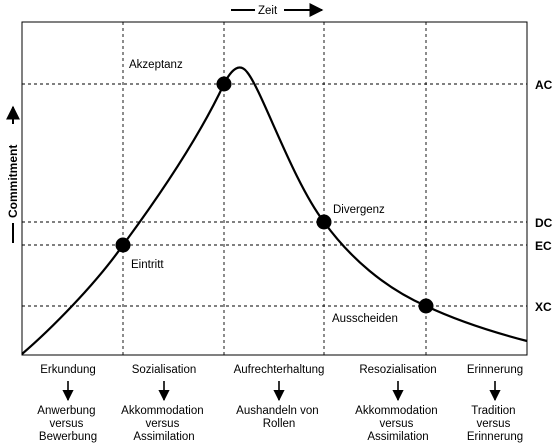 The height and width of the screenshot is (447, 560). I want to click on time-axis: Zeit, so click(277, 10).